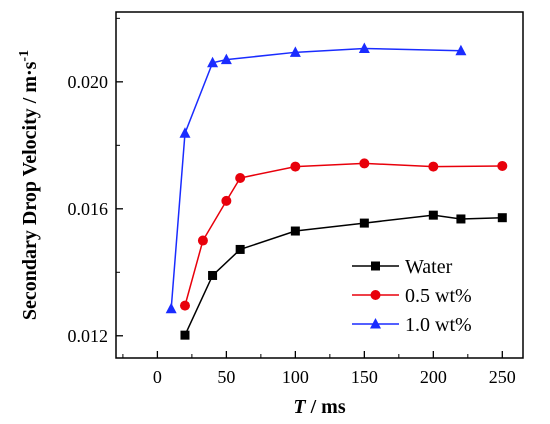 The height and width of the screenshot is (424, 550). What do you see at coordinates (402, 267) in the screenshot?
I see `legend-item-water: Water` at bounding box center [402, 267].